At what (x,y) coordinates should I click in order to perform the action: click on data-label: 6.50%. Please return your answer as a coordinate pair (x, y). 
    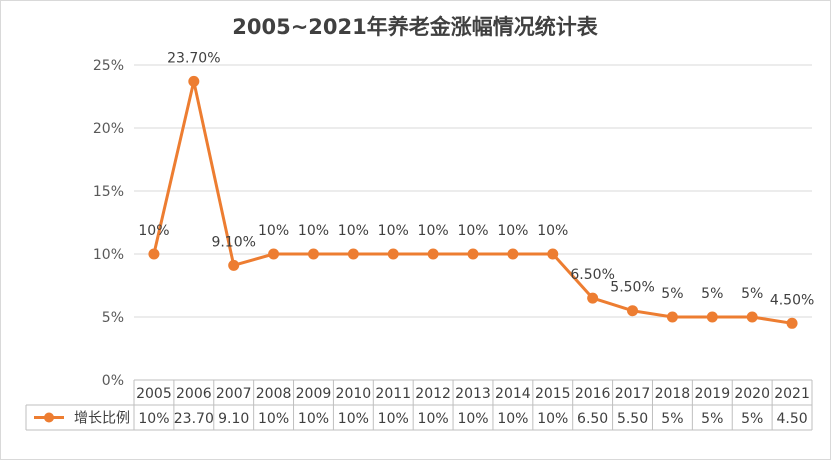
    Looking at the image, I should click on (592, 275).